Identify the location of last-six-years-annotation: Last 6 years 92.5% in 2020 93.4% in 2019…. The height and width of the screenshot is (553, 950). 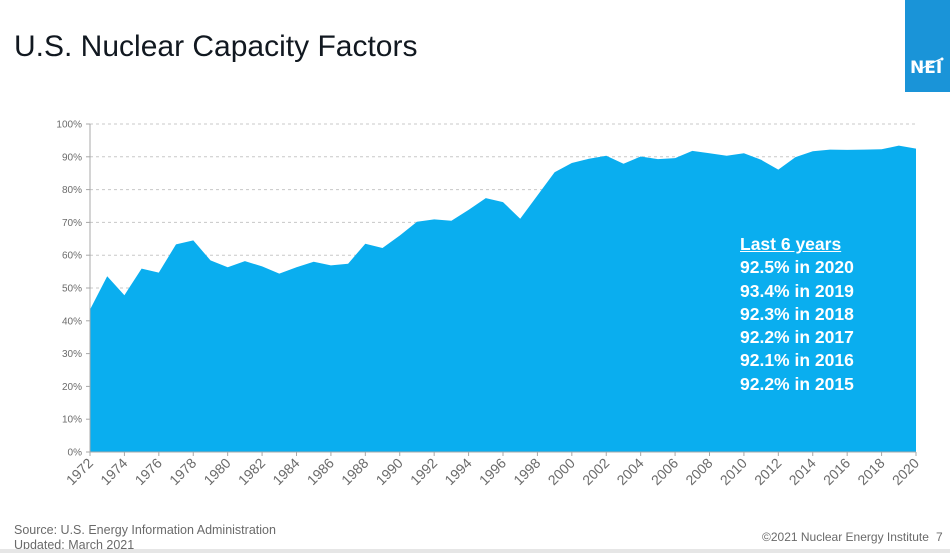
(797, 314).